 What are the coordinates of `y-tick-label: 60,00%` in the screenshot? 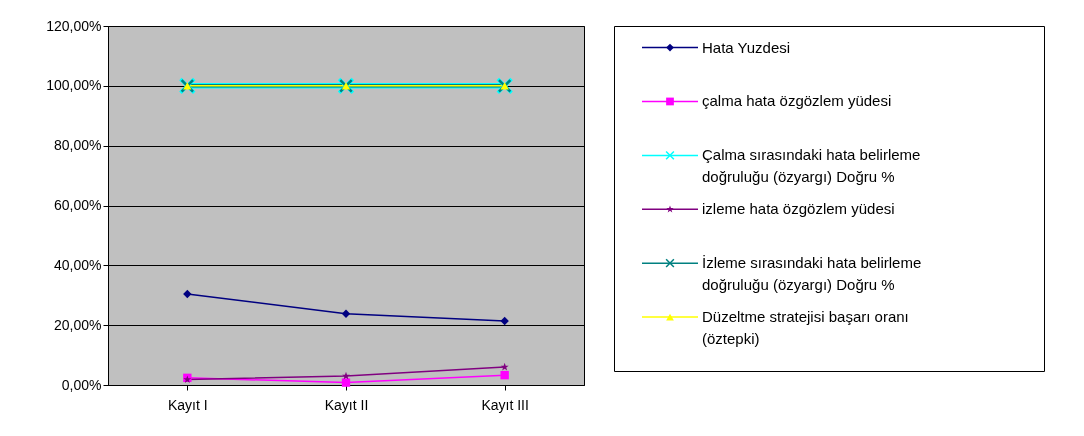 It's located at (78, 205).